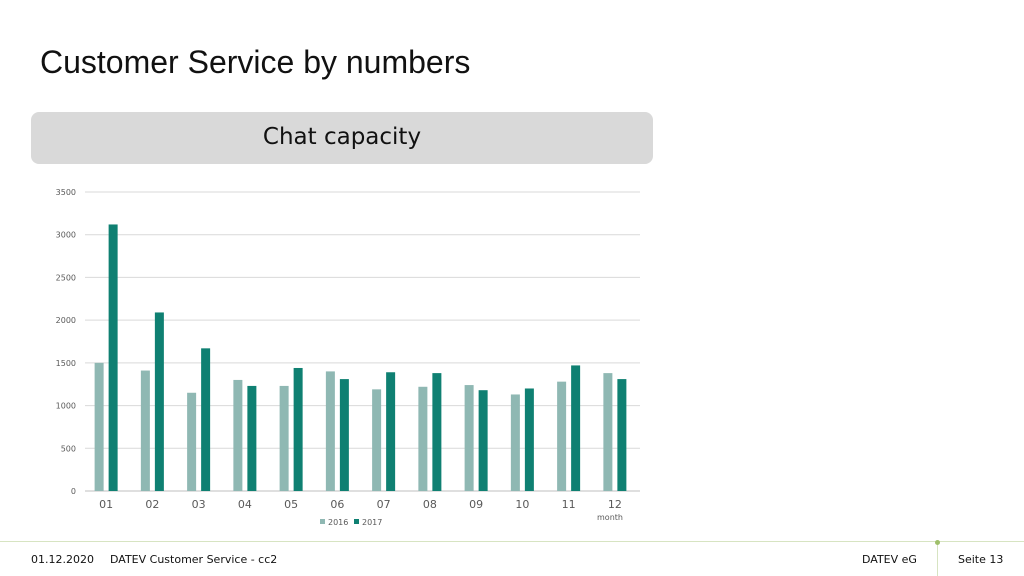  I want to click on x-tick-label: 09, so click(476, 504).